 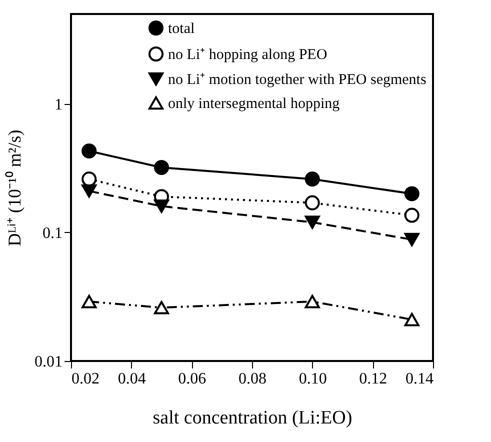 What do you see at coordinates (252, 379) in the screenshot?
I see `x-tick-label: 0.08` at bounding box center [252, 379].